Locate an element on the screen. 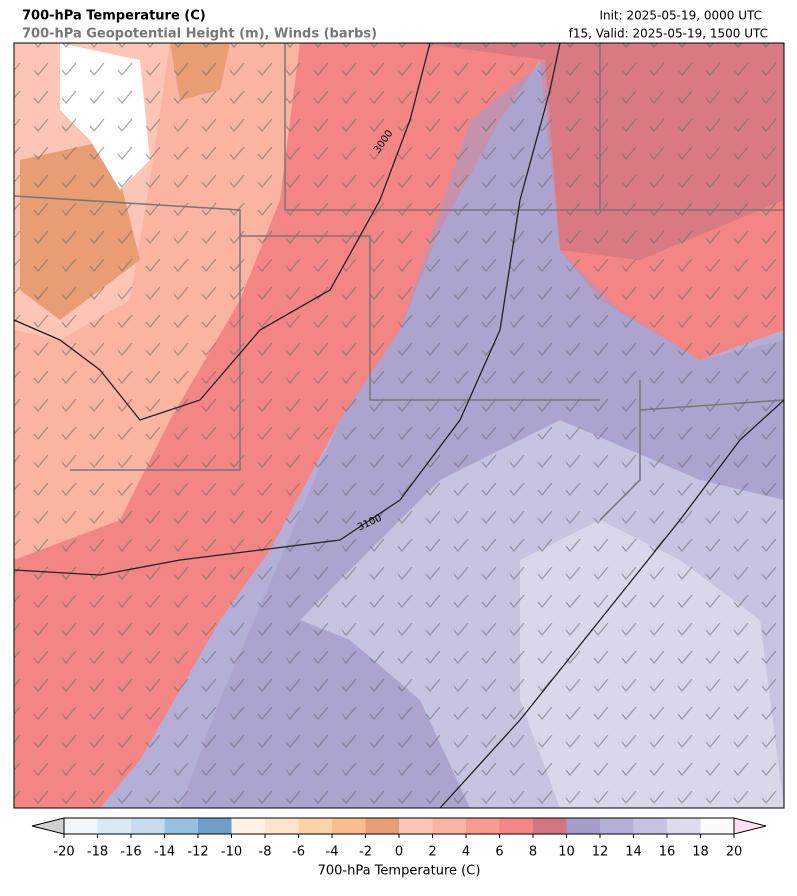 The height and width of the screenshot is (896, 797). colorbar-tick-label: -4 is located at coordinates (332, 852).